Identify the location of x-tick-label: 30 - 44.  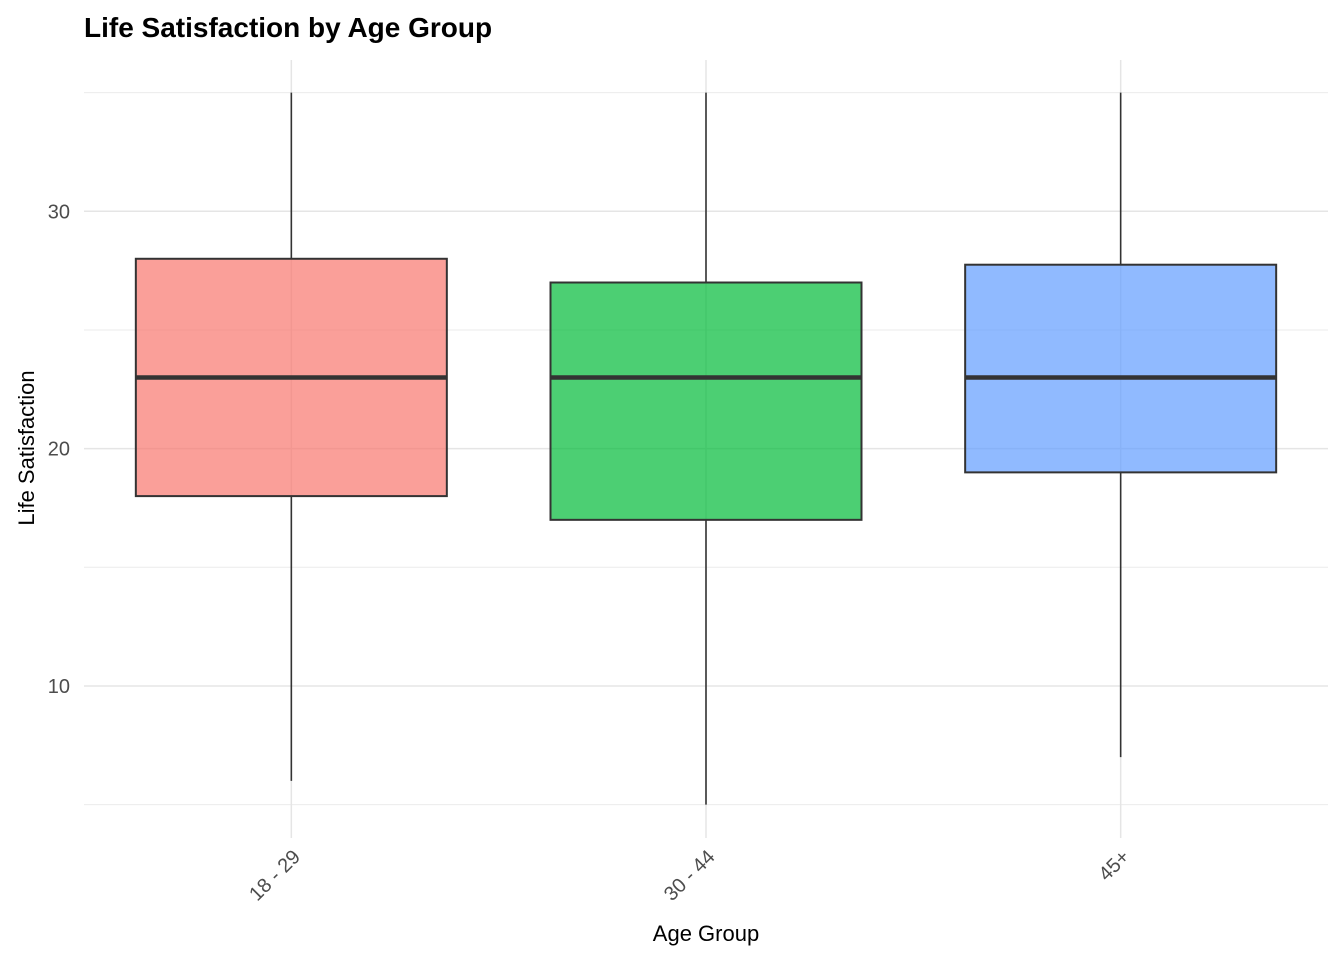
(690, 876).